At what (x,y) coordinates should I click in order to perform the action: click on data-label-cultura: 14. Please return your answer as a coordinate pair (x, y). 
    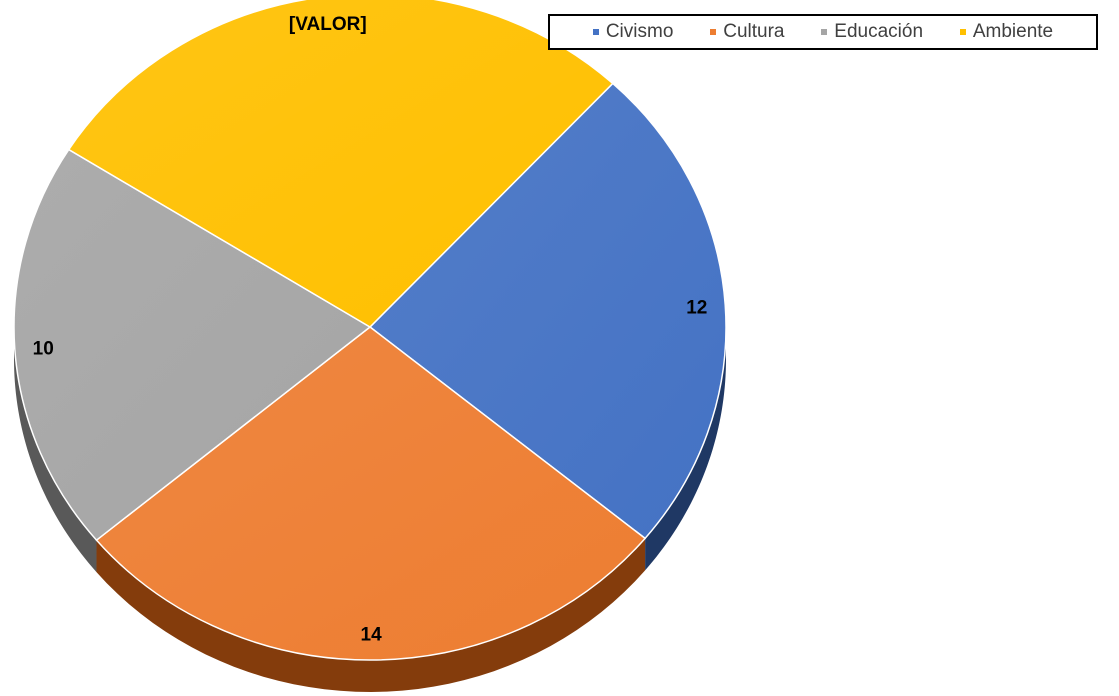
    Looking at the image, I should click on (372, 634).